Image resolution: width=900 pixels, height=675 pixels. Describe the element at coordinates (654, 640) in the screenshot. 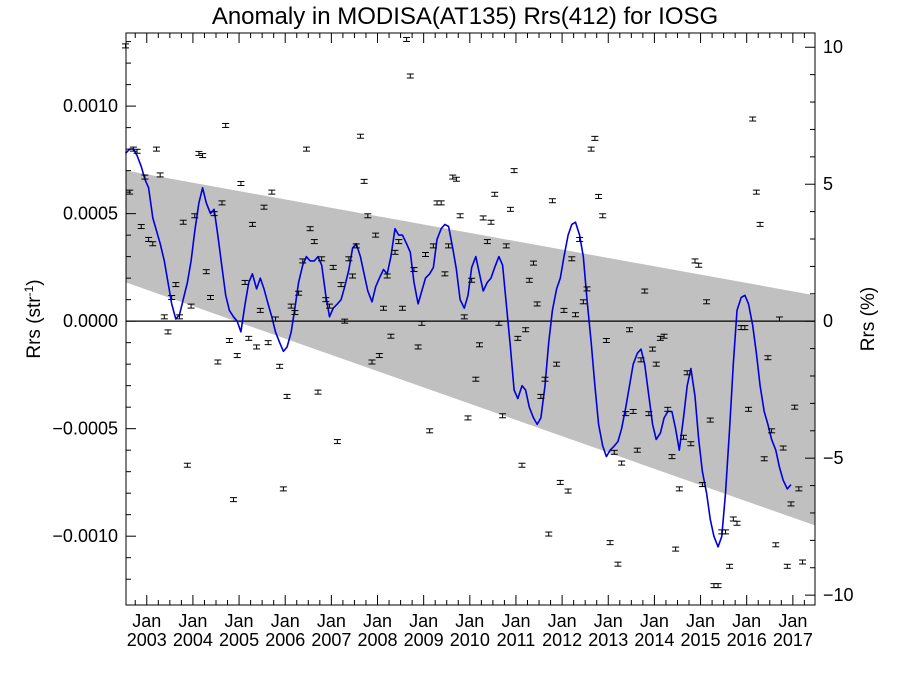

I see `x-tick-year-label: 2014` at that location.